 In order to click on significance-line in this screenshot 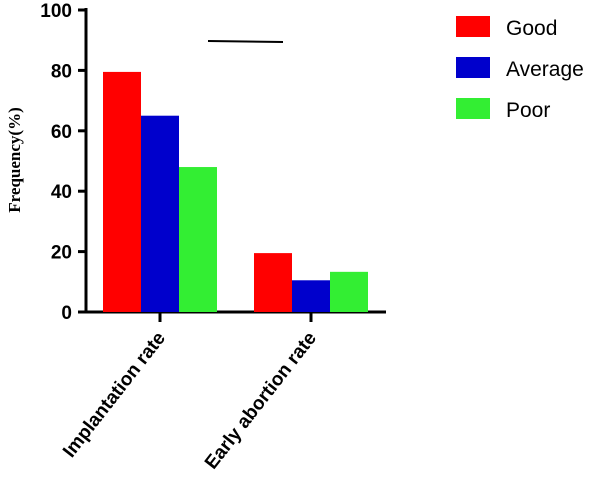, I will do `click(245, 41)`.